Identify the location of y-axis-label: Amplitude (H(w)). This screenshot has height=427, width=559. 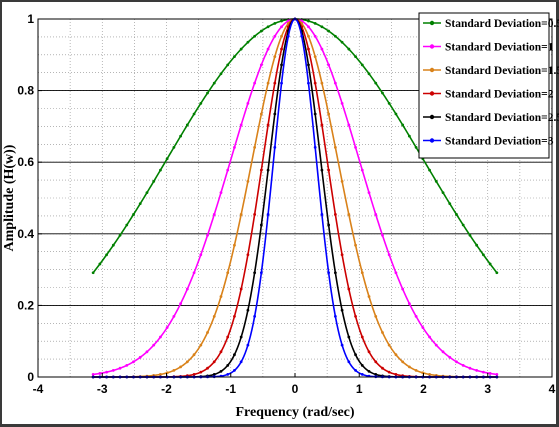
(9, 197).